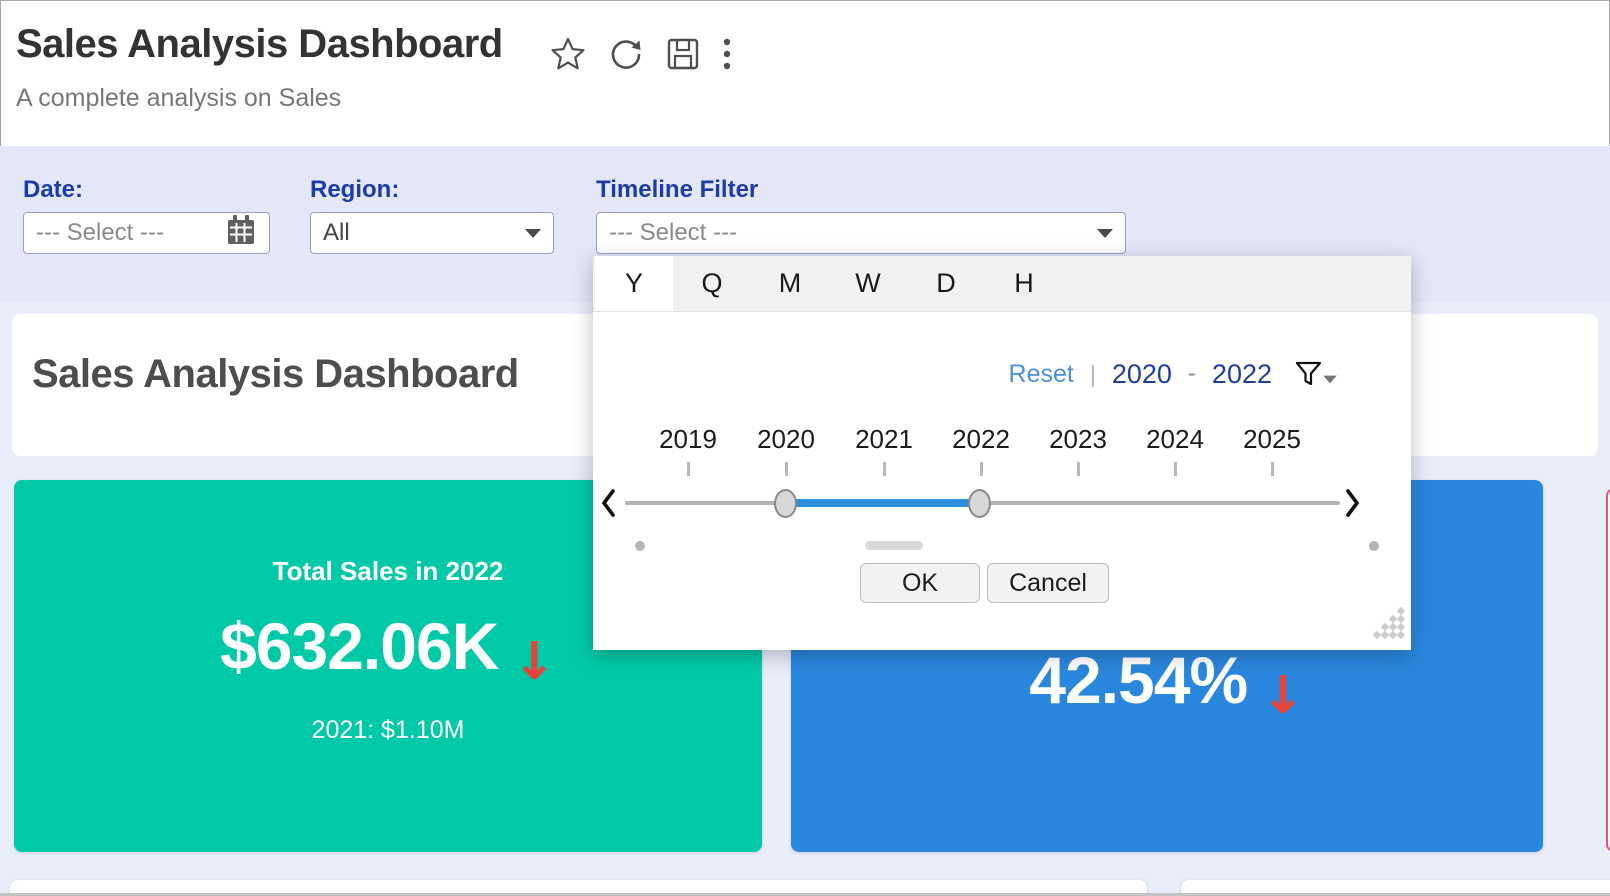  I want to click on refresh-icon, so click(626, 54).